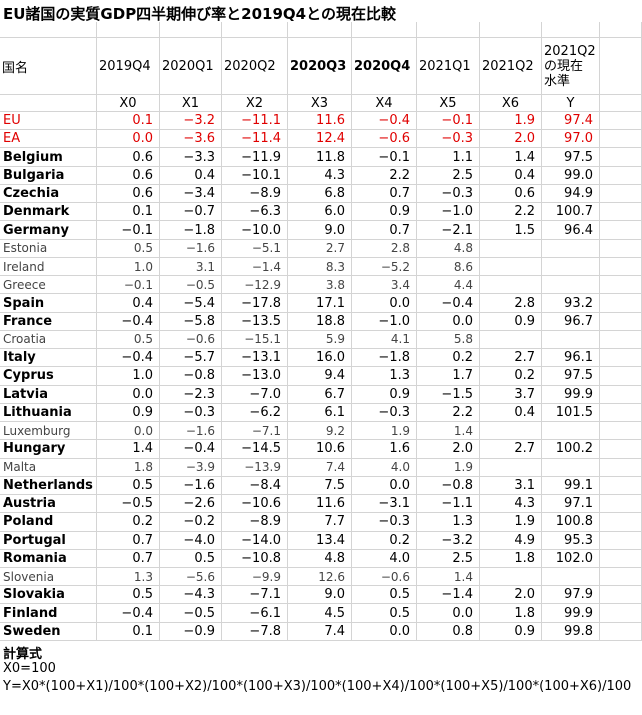 This screenshot has width=642, height=715. What do you see at coordinates (255, 303) in the screenshot?
I see `value-cell: −17.8` at bounding box center [255, 303].